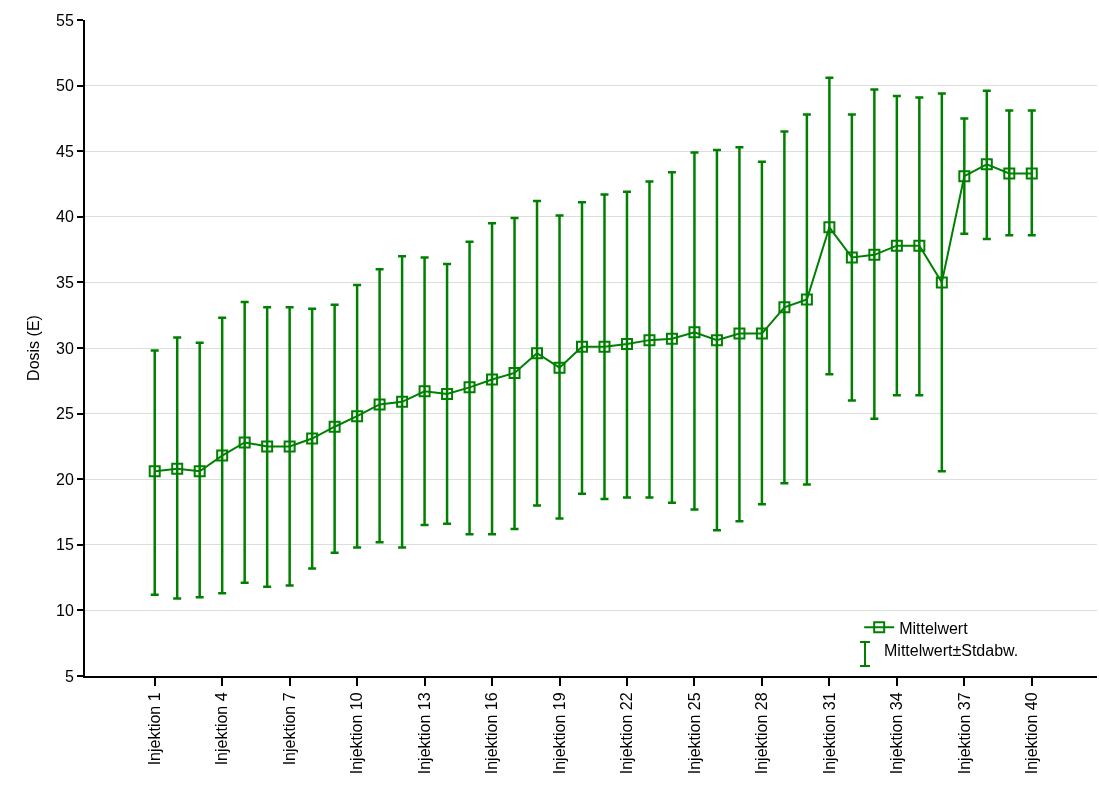  I want to click on y-tick-label: 5, so click(69, 676).